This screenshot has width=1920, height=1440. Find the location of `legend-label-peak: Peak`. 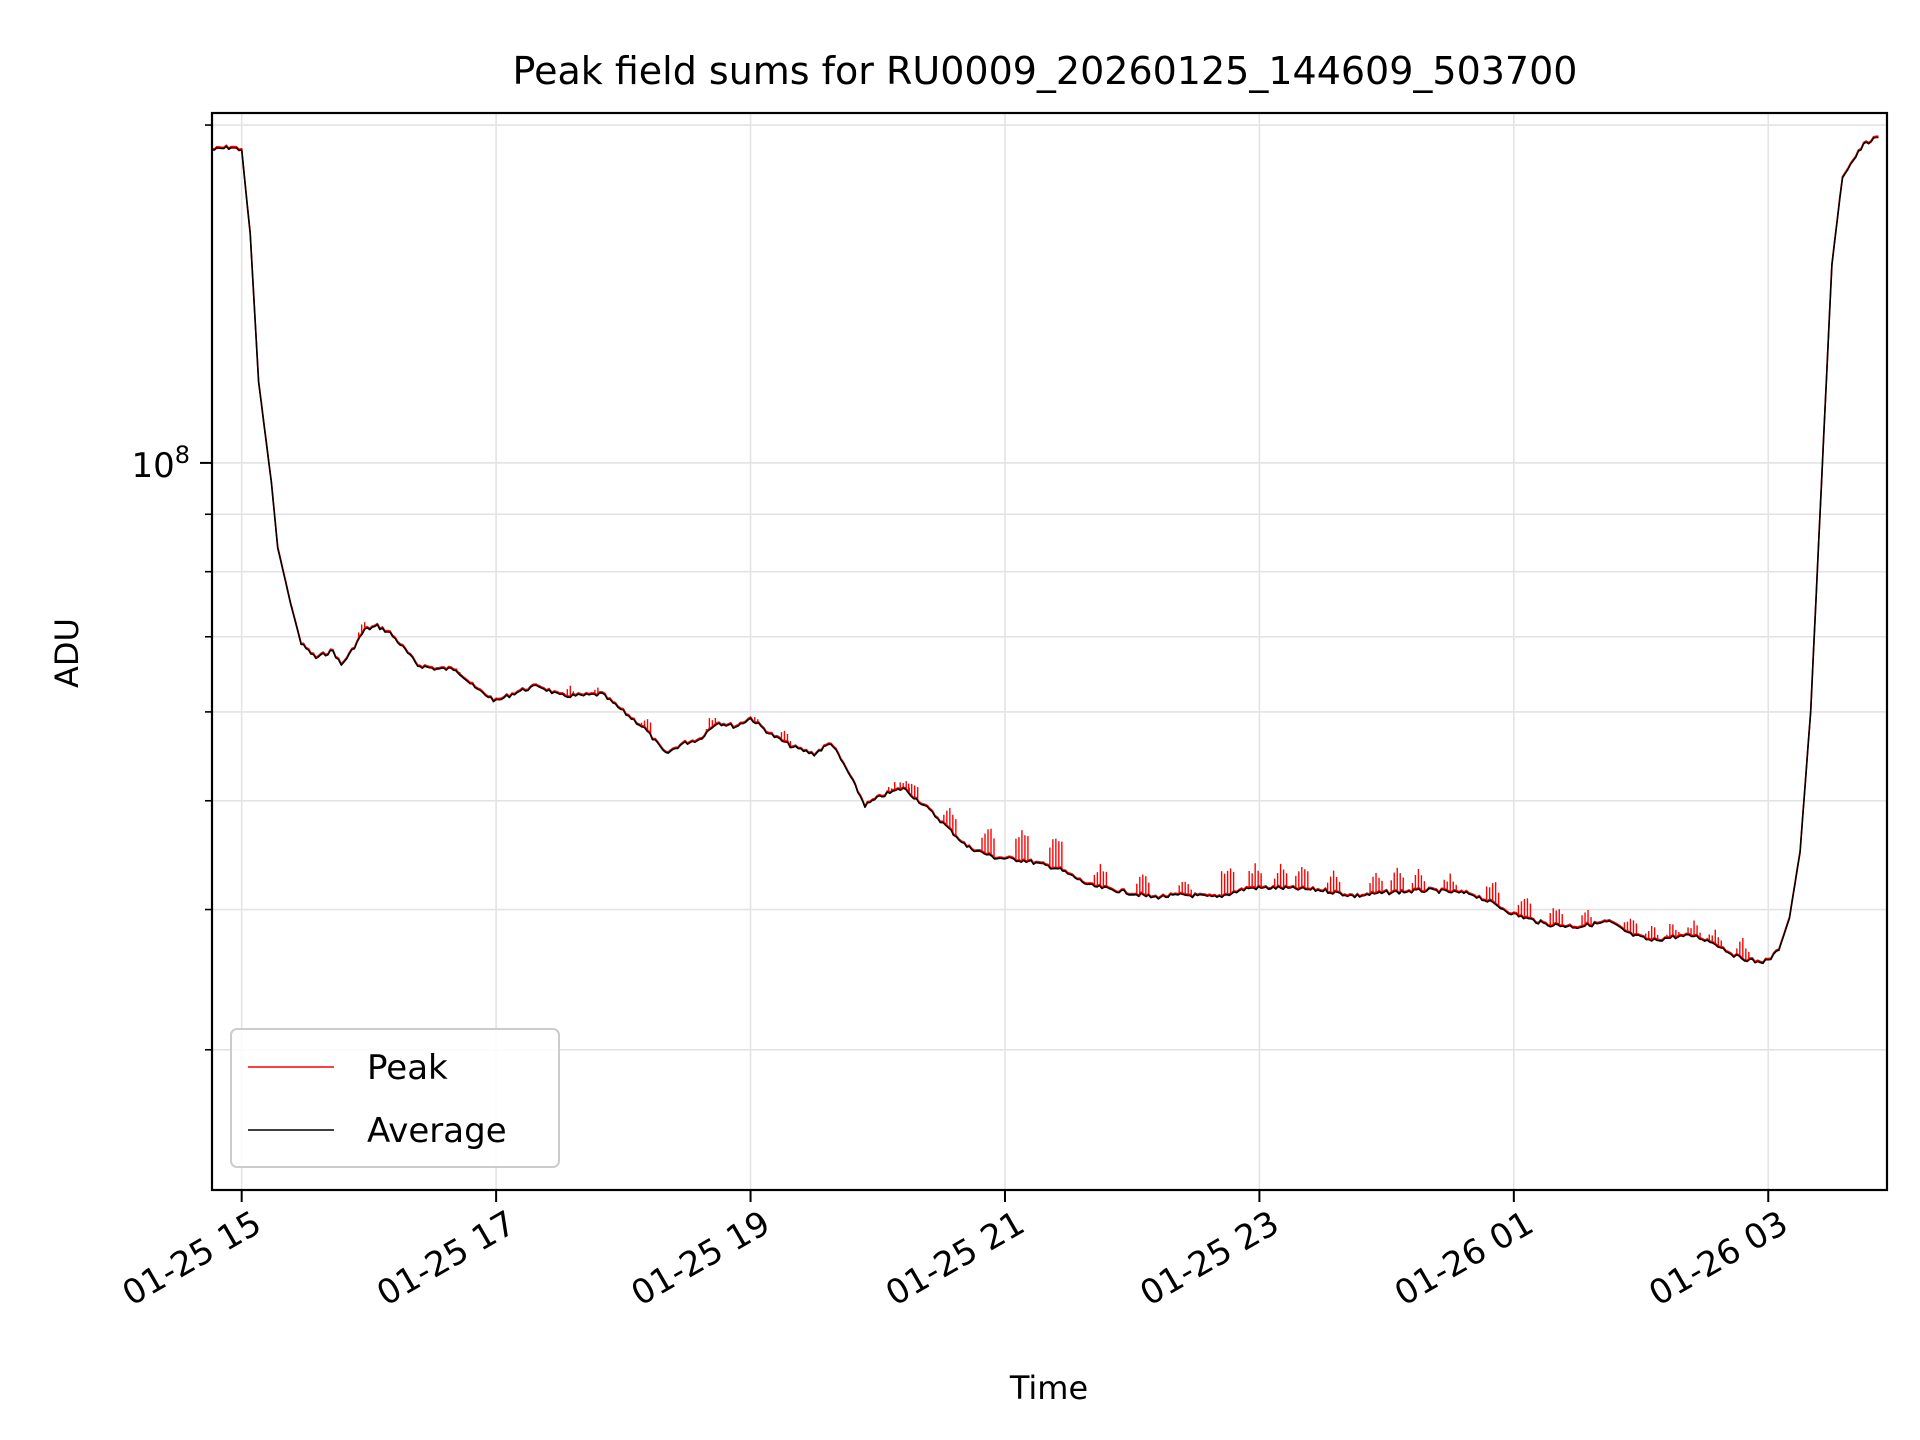

legend-label-peak: Peak is located at coordinates (407, 1068).